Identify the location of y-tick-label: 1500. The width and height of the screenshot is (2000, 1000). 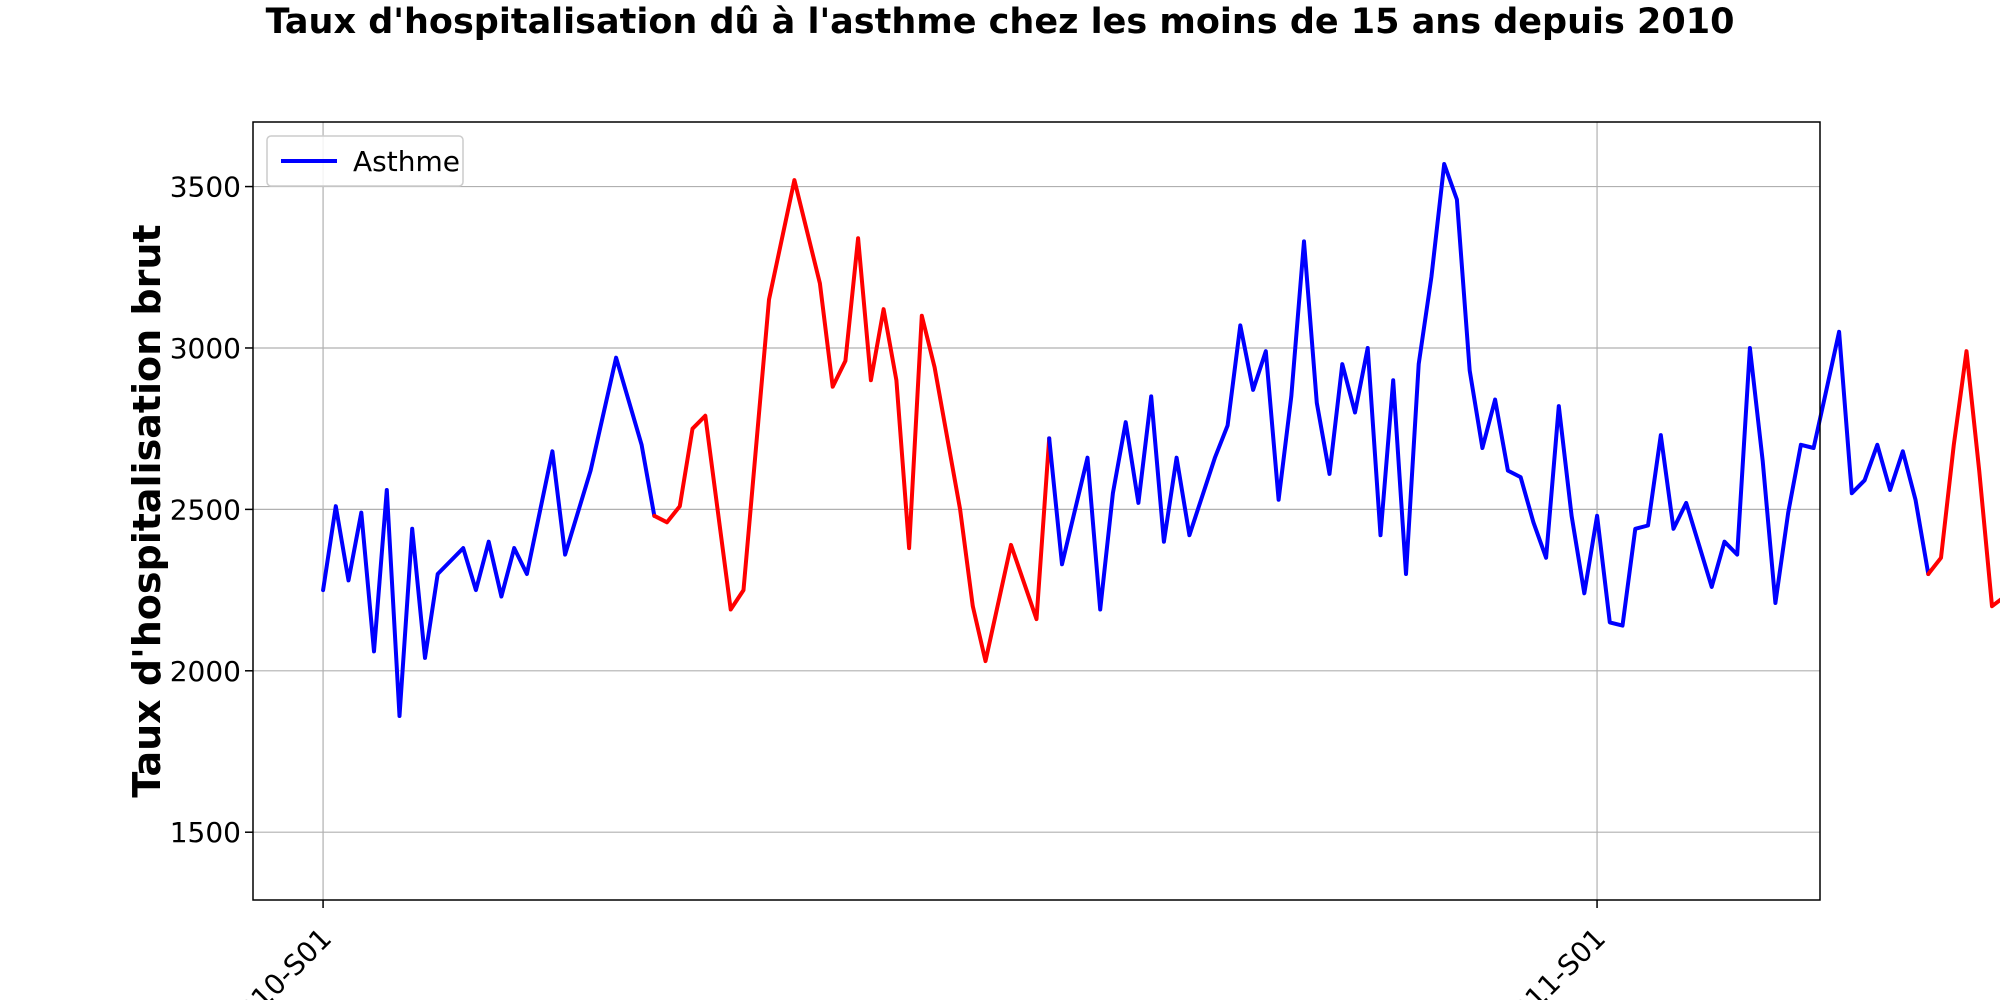
(205, 832).